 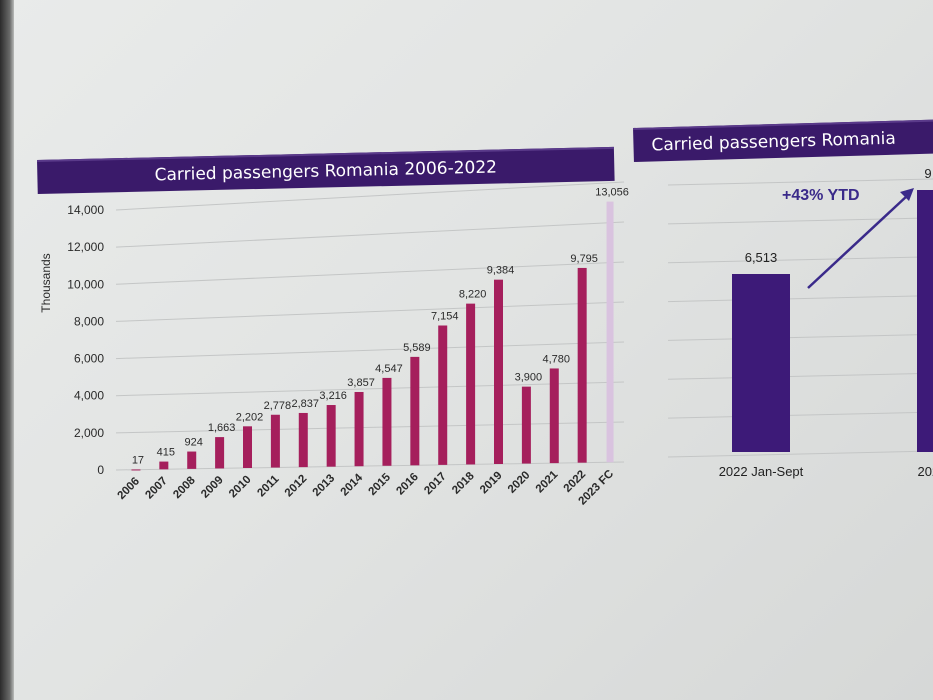 What do you see at coordinates (278, 406) in the screenshot?
I see `data-label-2011: 2,778` at bounding box center [278, 406].